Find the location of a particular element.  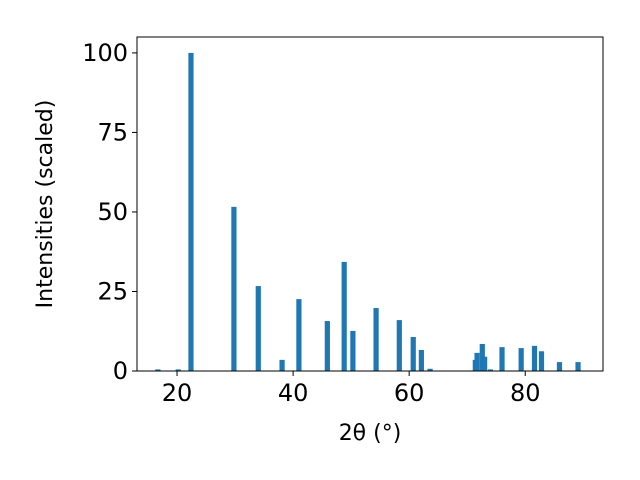

x-tick-label: 20 is located at coordinates (177, 393).